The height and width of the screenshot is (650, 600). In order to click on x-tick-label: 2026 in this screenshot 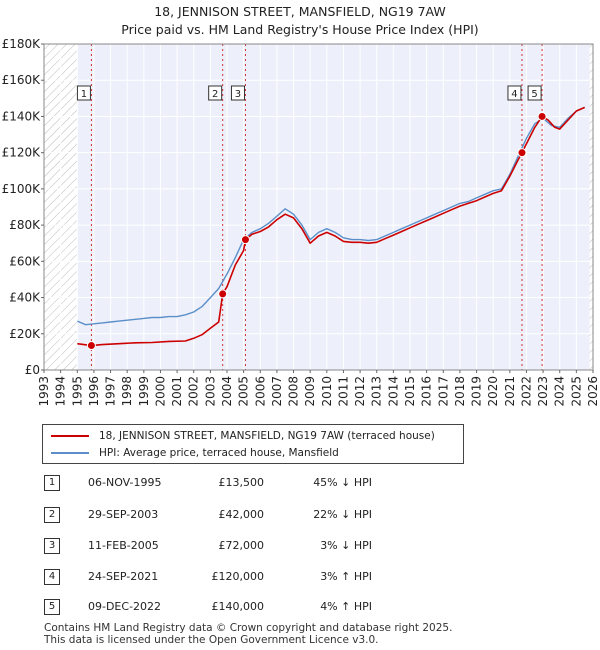, I will do `click(593, 391)`.